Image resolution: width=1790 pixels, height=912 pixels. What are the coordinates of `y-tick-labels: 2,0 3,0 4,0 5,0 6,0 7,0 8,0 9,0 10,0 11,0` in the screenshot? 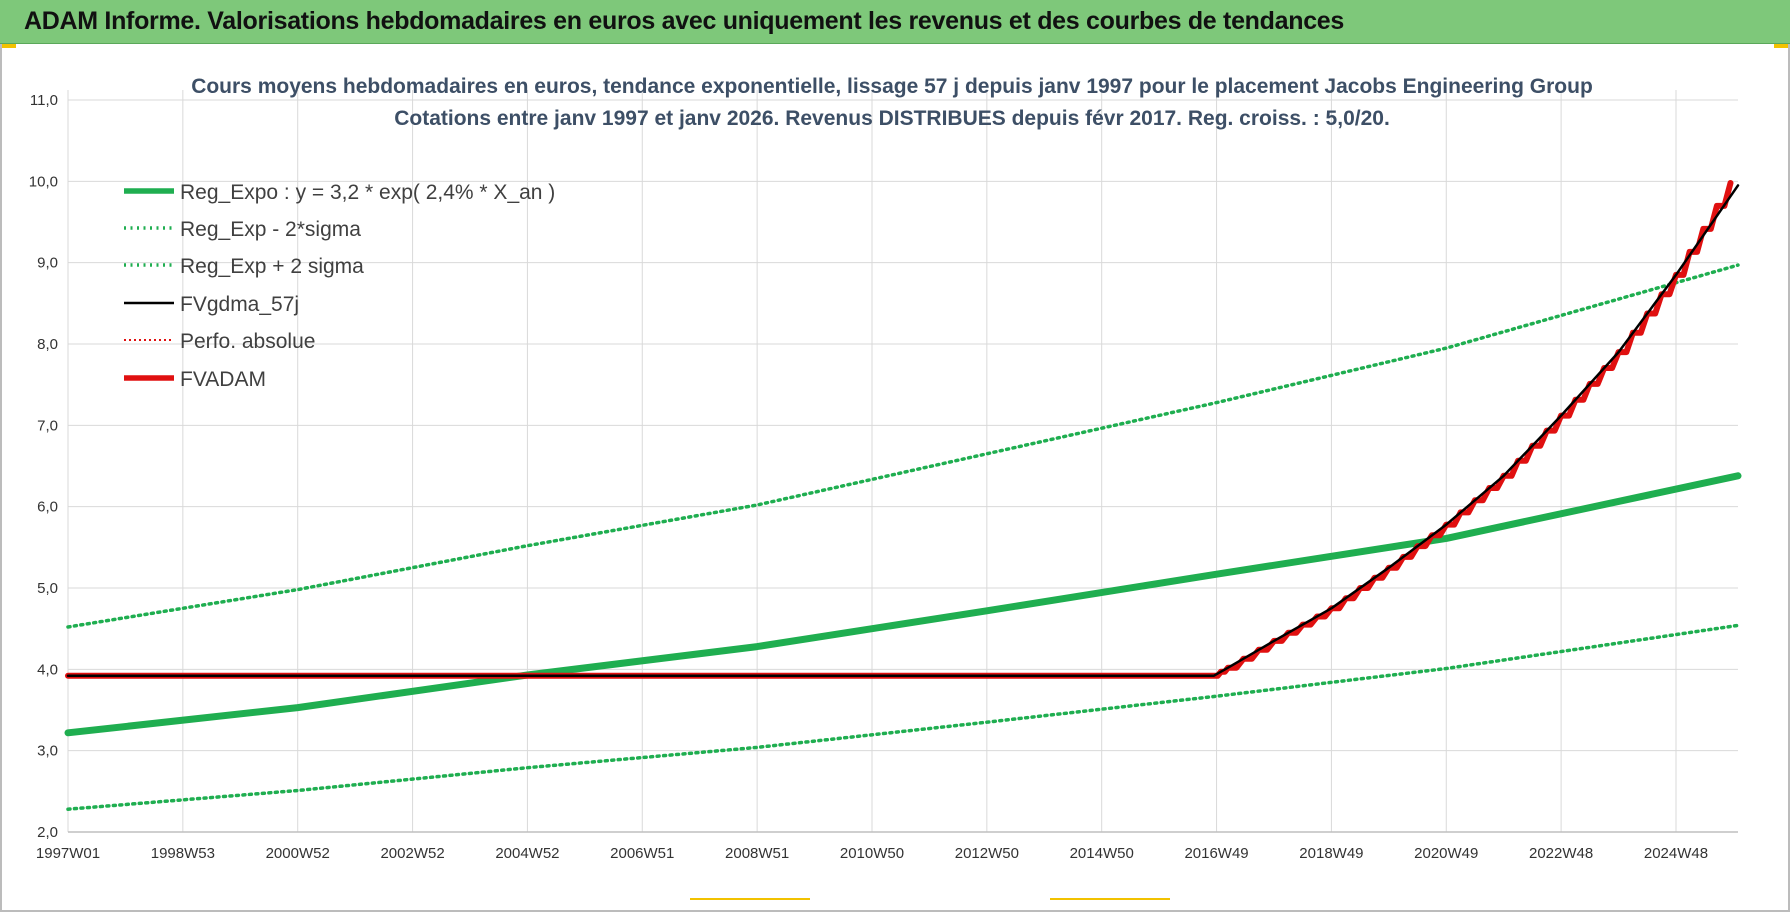 It's located at (43, 466).